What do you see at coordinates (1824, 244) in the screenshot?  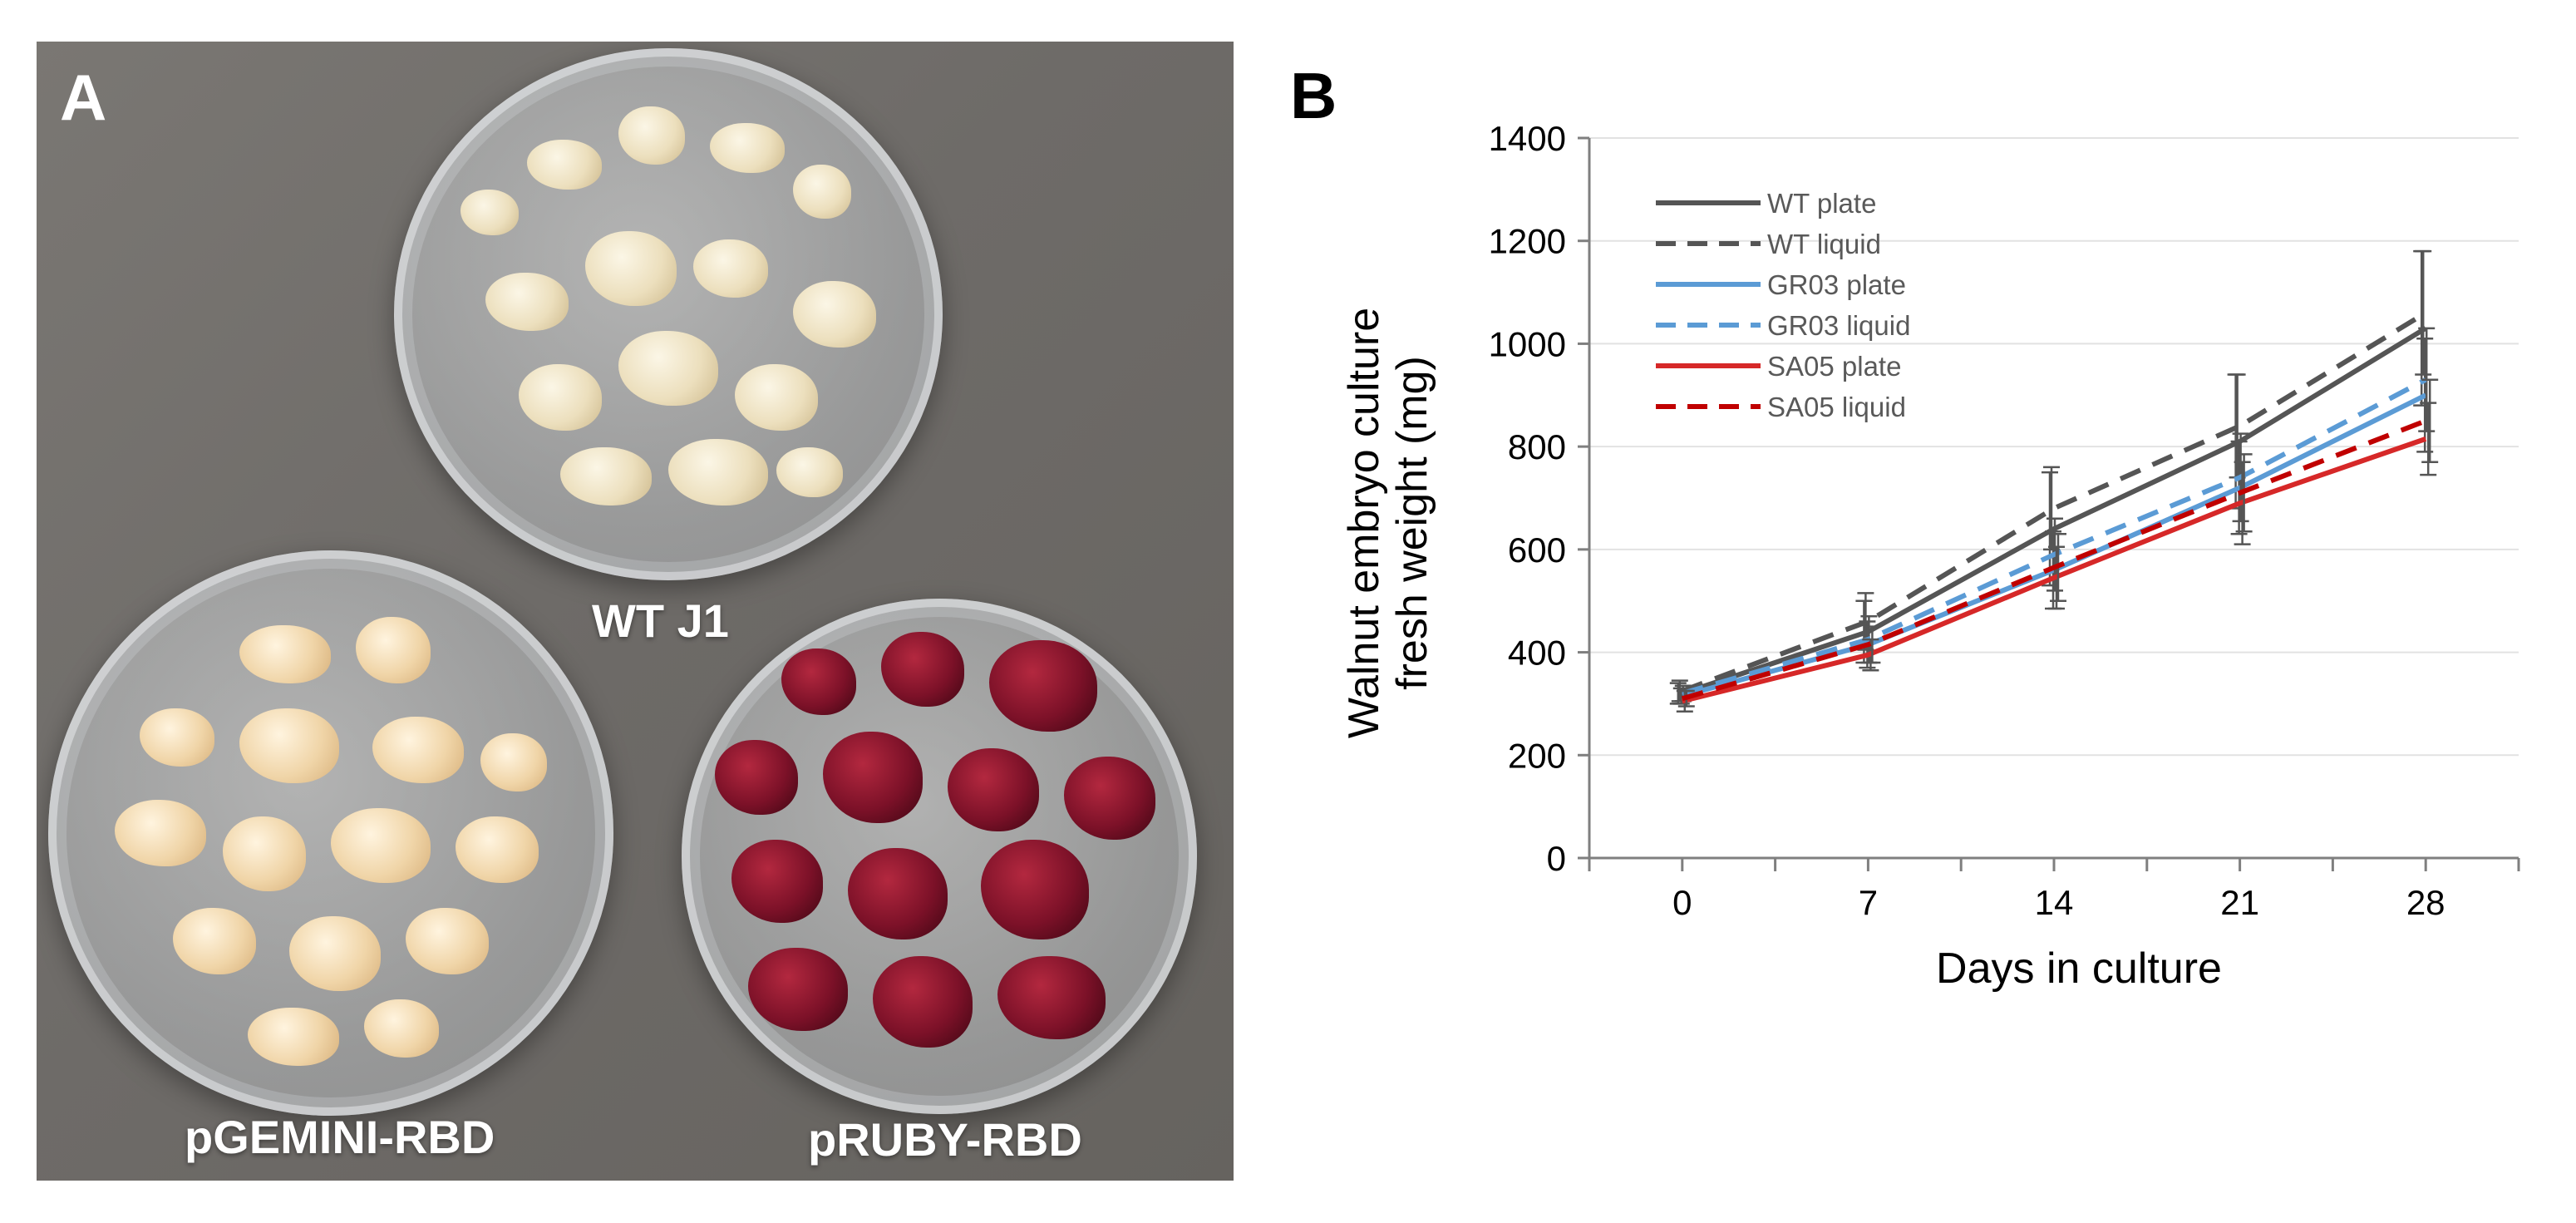 I see `legend-label: WT liquid` at bounding box center [1824, 244].